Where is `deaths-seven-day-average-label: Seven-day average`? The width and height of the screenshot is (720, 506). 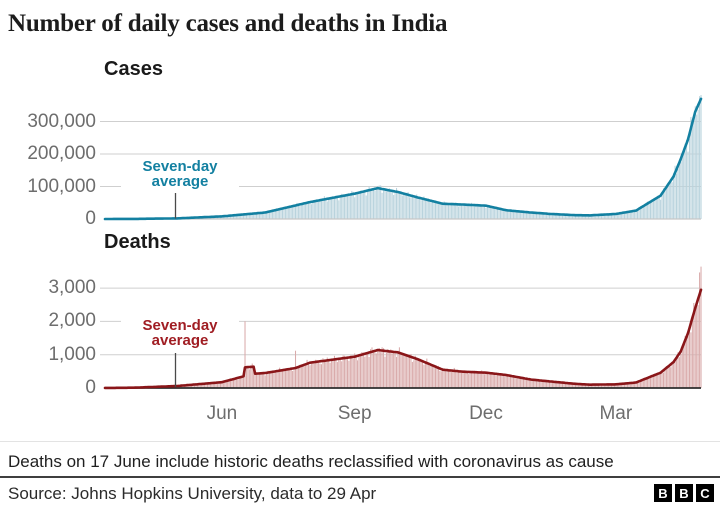
deaths-seven-day-average-label: Seven-day average is located at coordinates (180, 333).